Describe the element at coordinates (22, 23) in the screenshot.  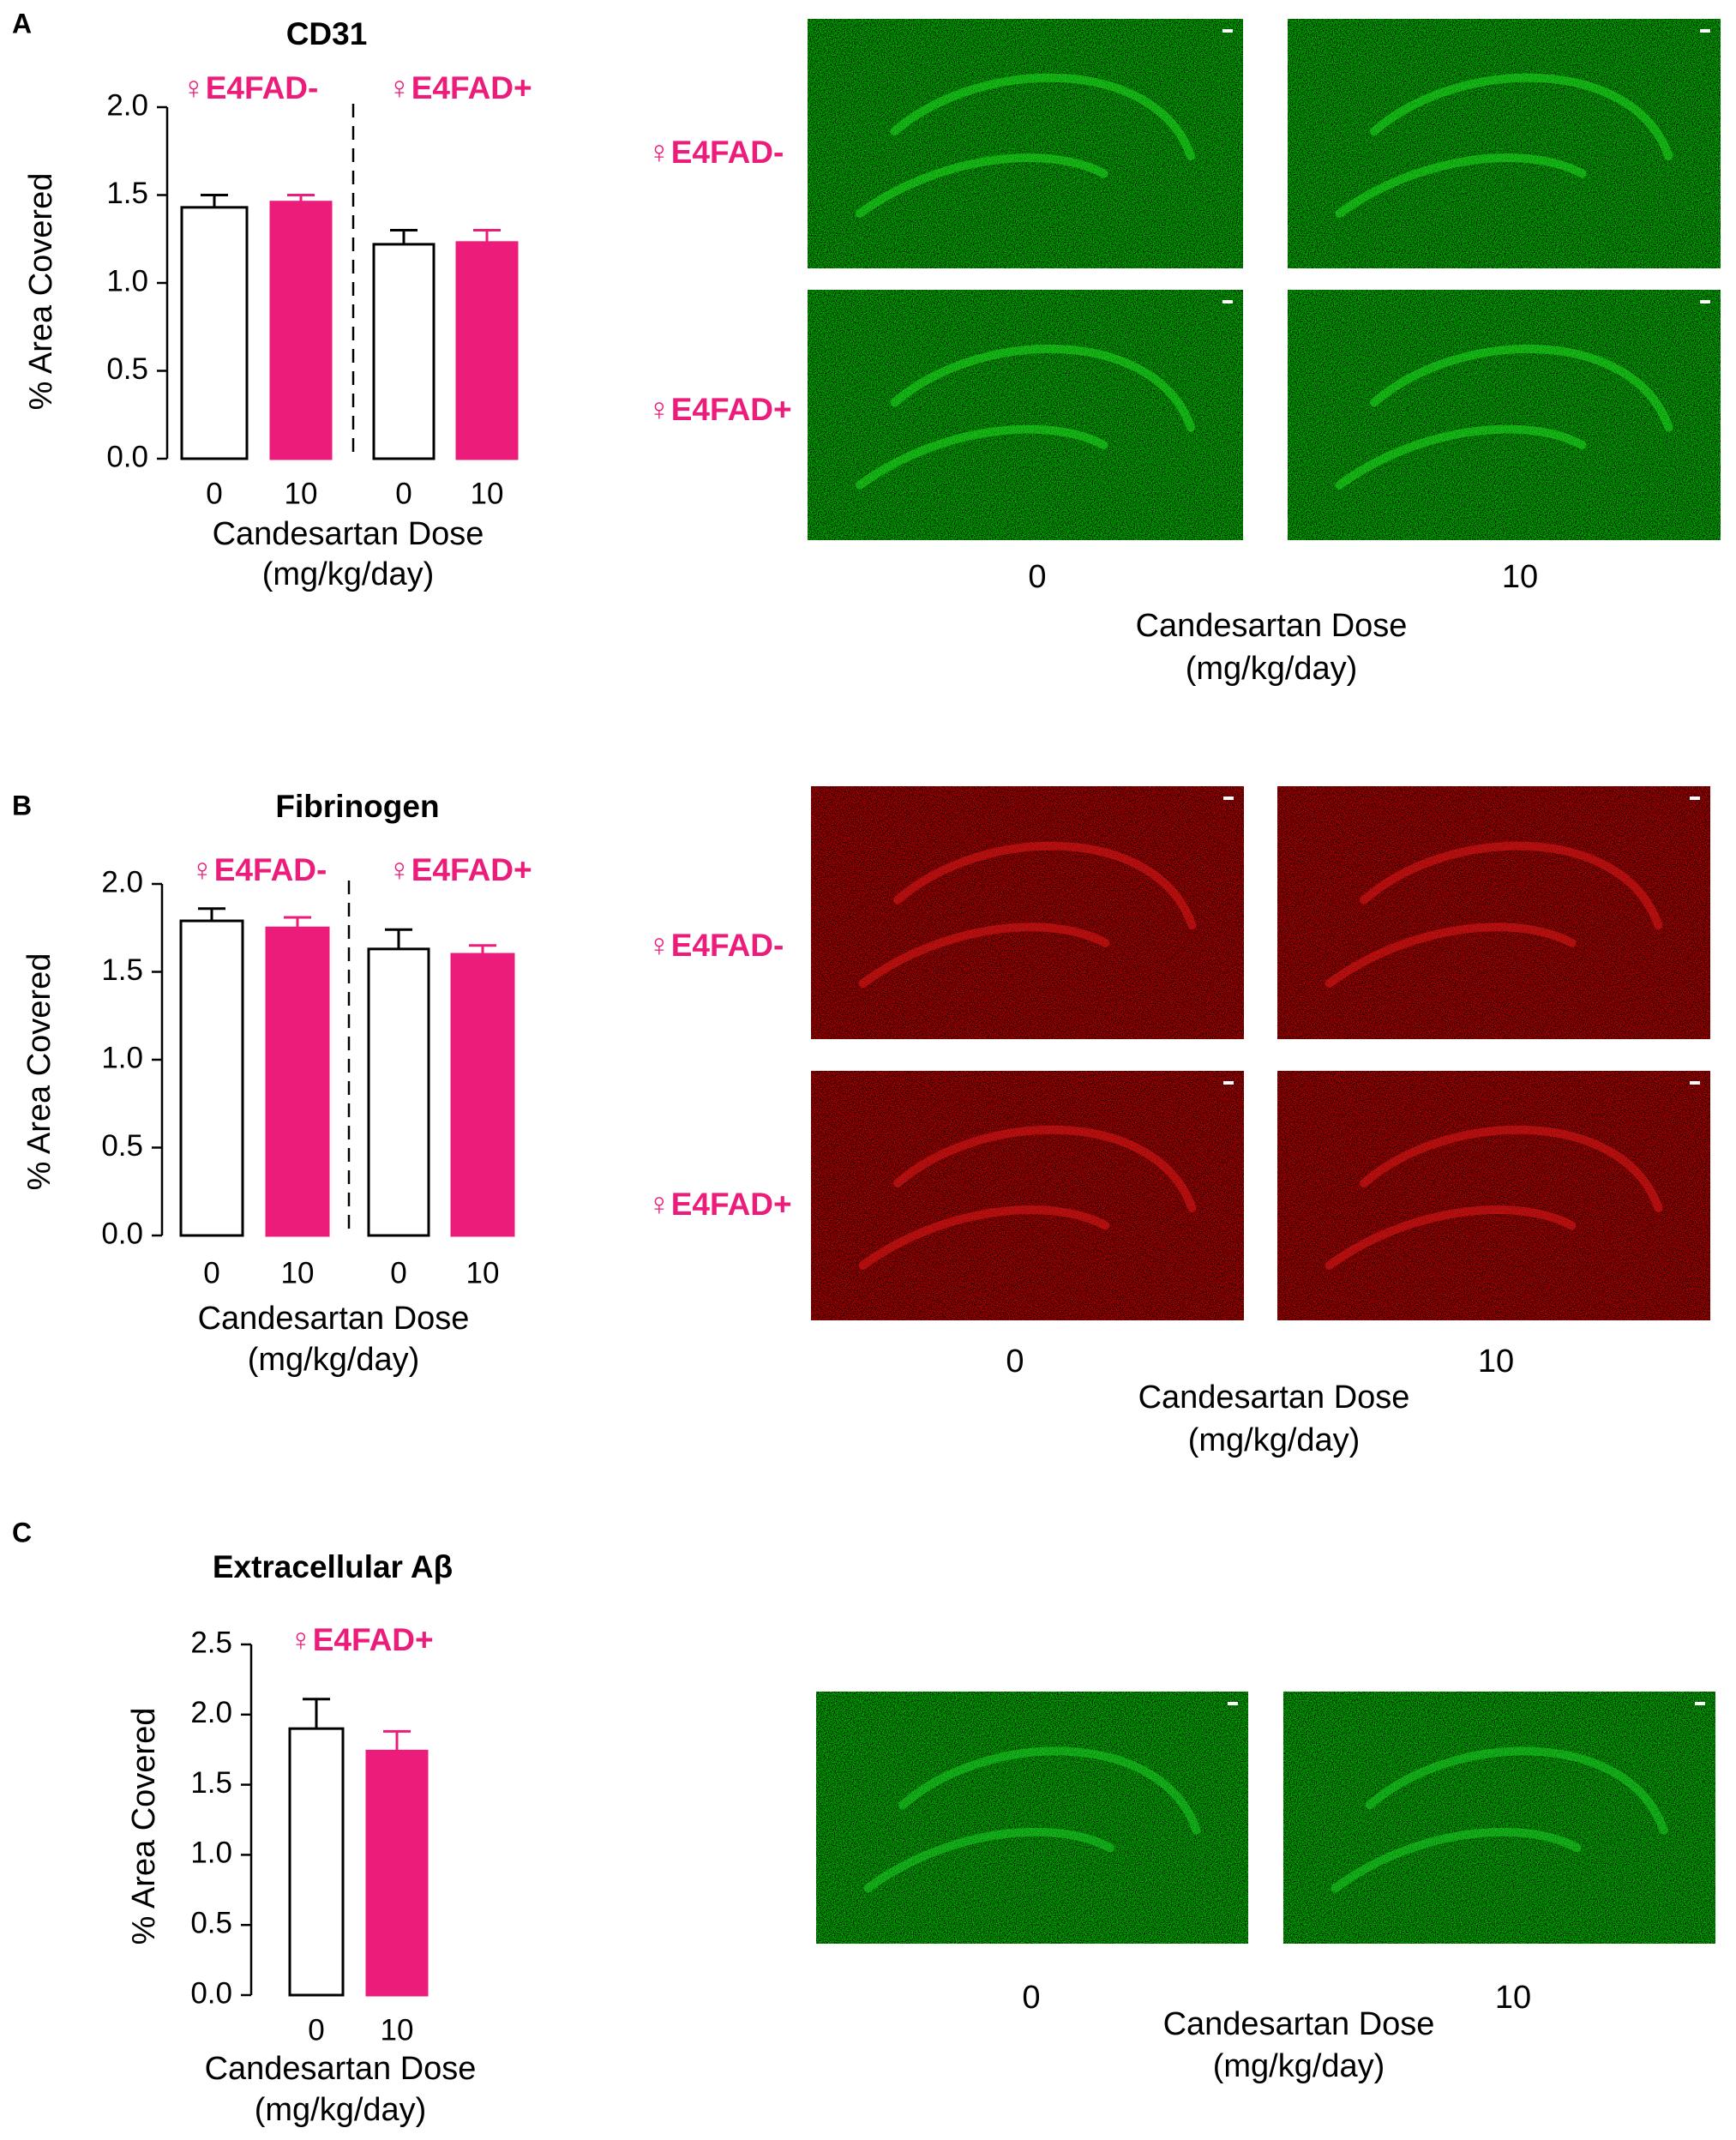
I see `panel-letter: A` at that location.